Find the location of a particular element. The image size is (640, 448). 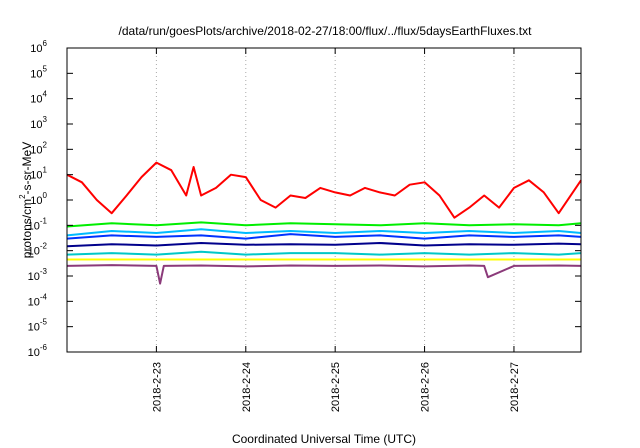

x-tick-label: 2018-2-25 is located at coordinates (336, 387).